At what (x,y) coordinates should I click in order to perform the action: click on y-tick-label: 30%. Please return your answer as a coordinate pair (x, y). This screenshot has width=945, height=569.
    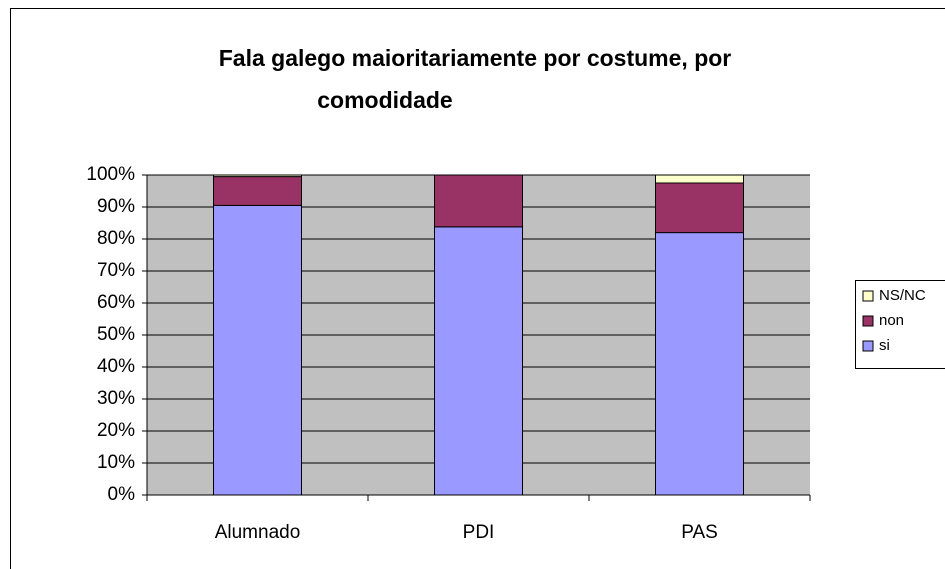
    Looking at the image, I should click on (116, 398).